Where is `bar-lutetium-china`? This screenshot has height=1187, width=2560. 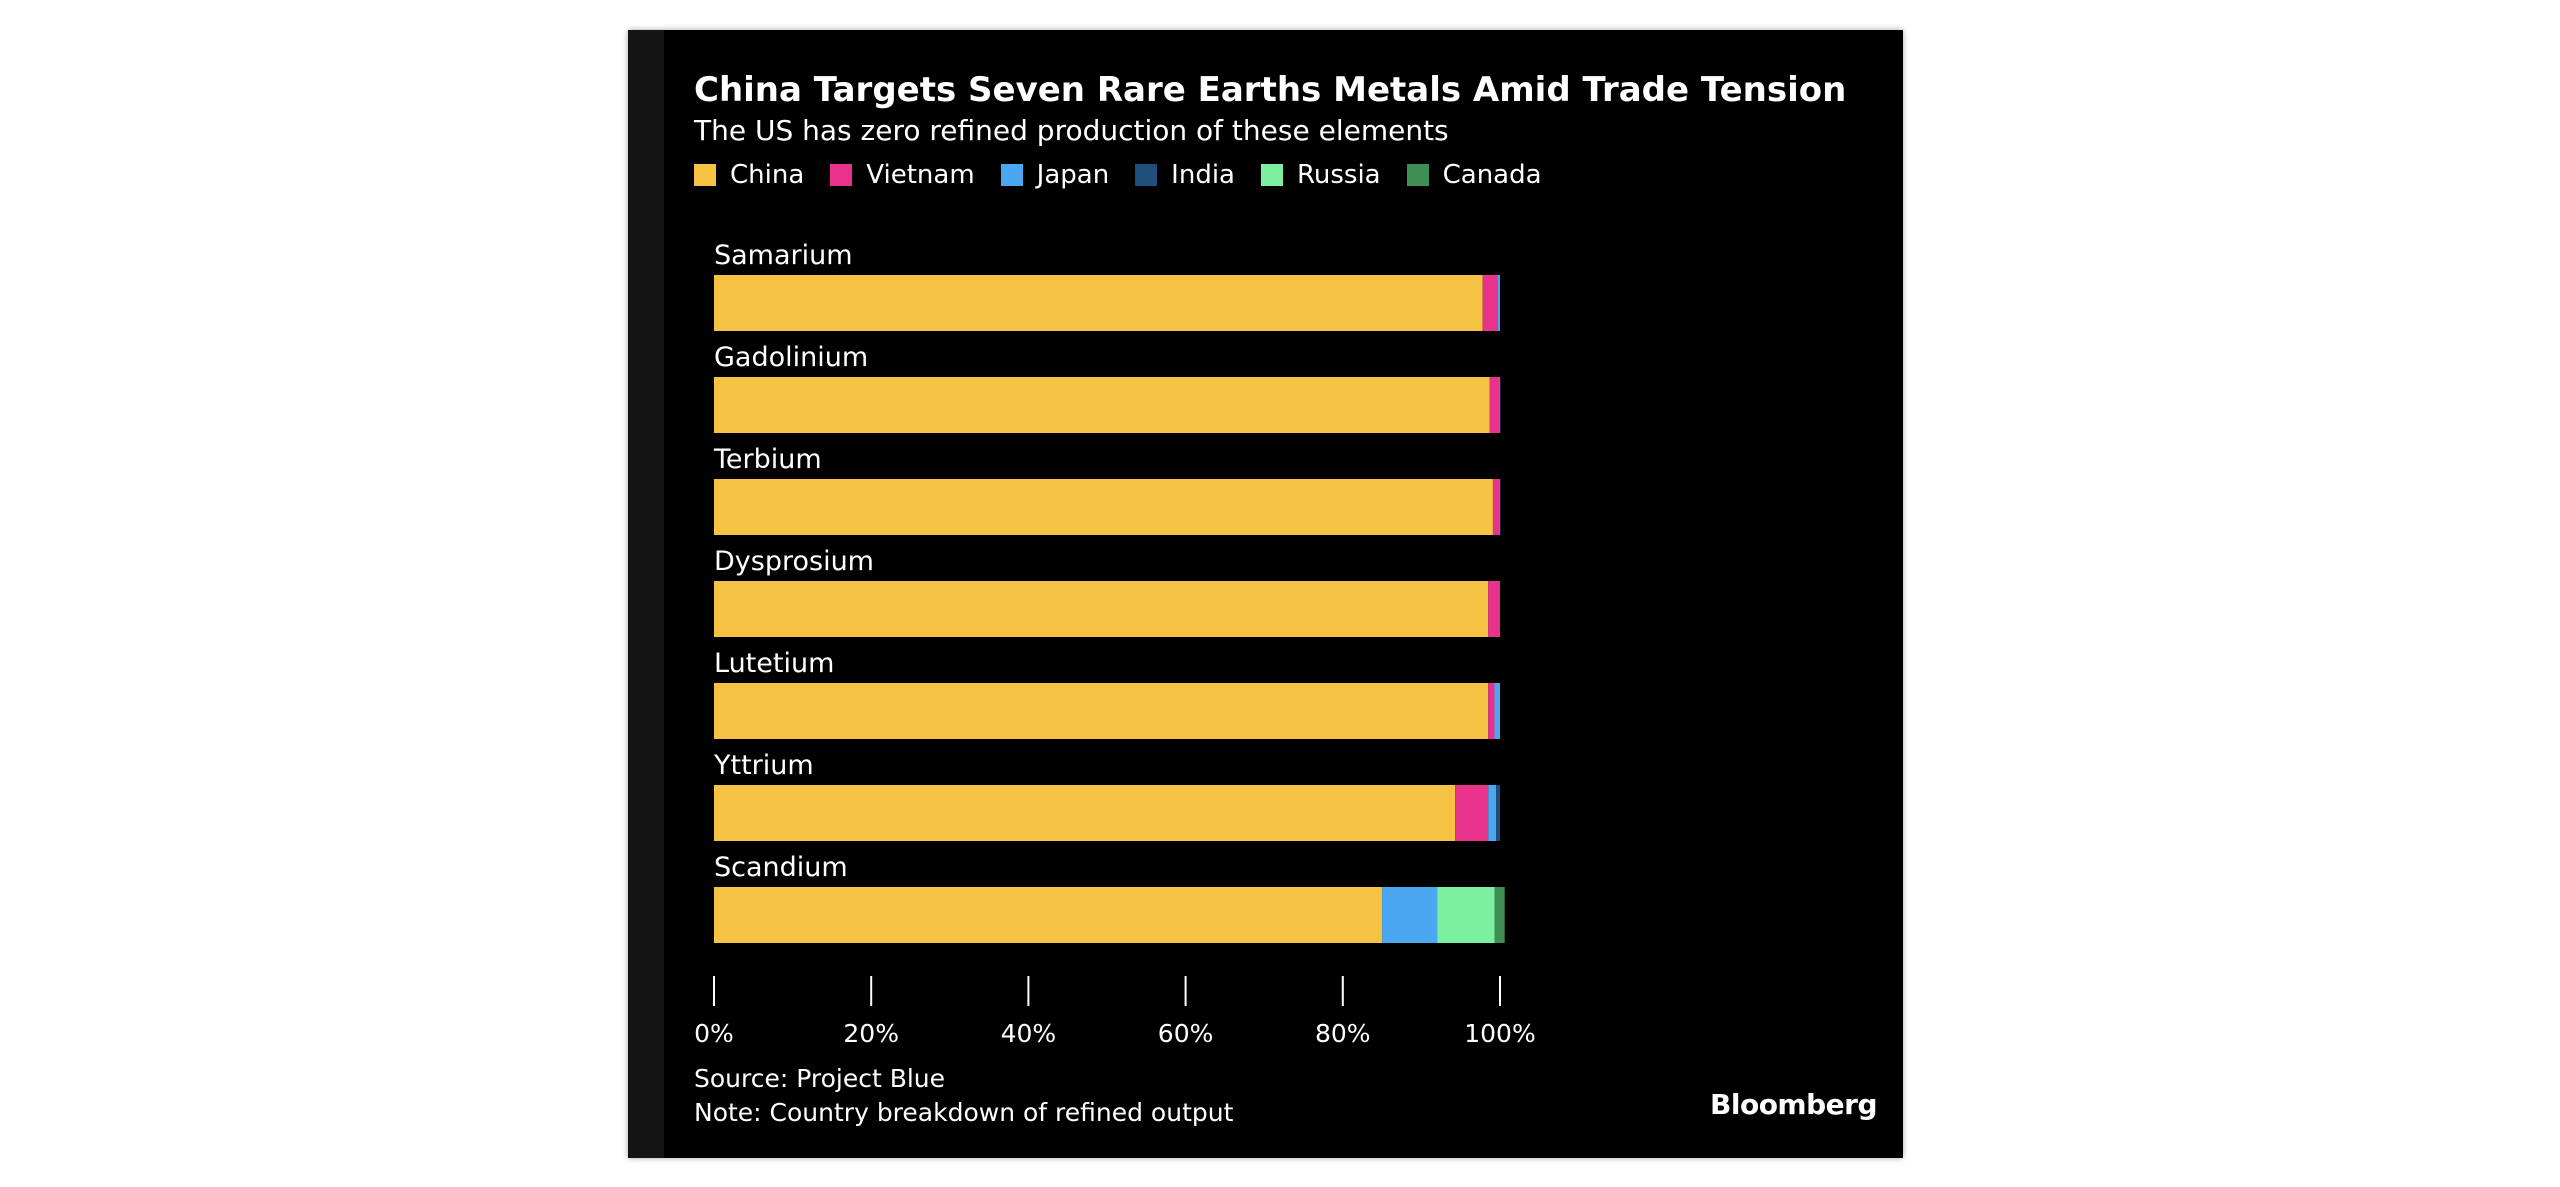
bar-lutetium-china is located at coordinates (1101, 711).